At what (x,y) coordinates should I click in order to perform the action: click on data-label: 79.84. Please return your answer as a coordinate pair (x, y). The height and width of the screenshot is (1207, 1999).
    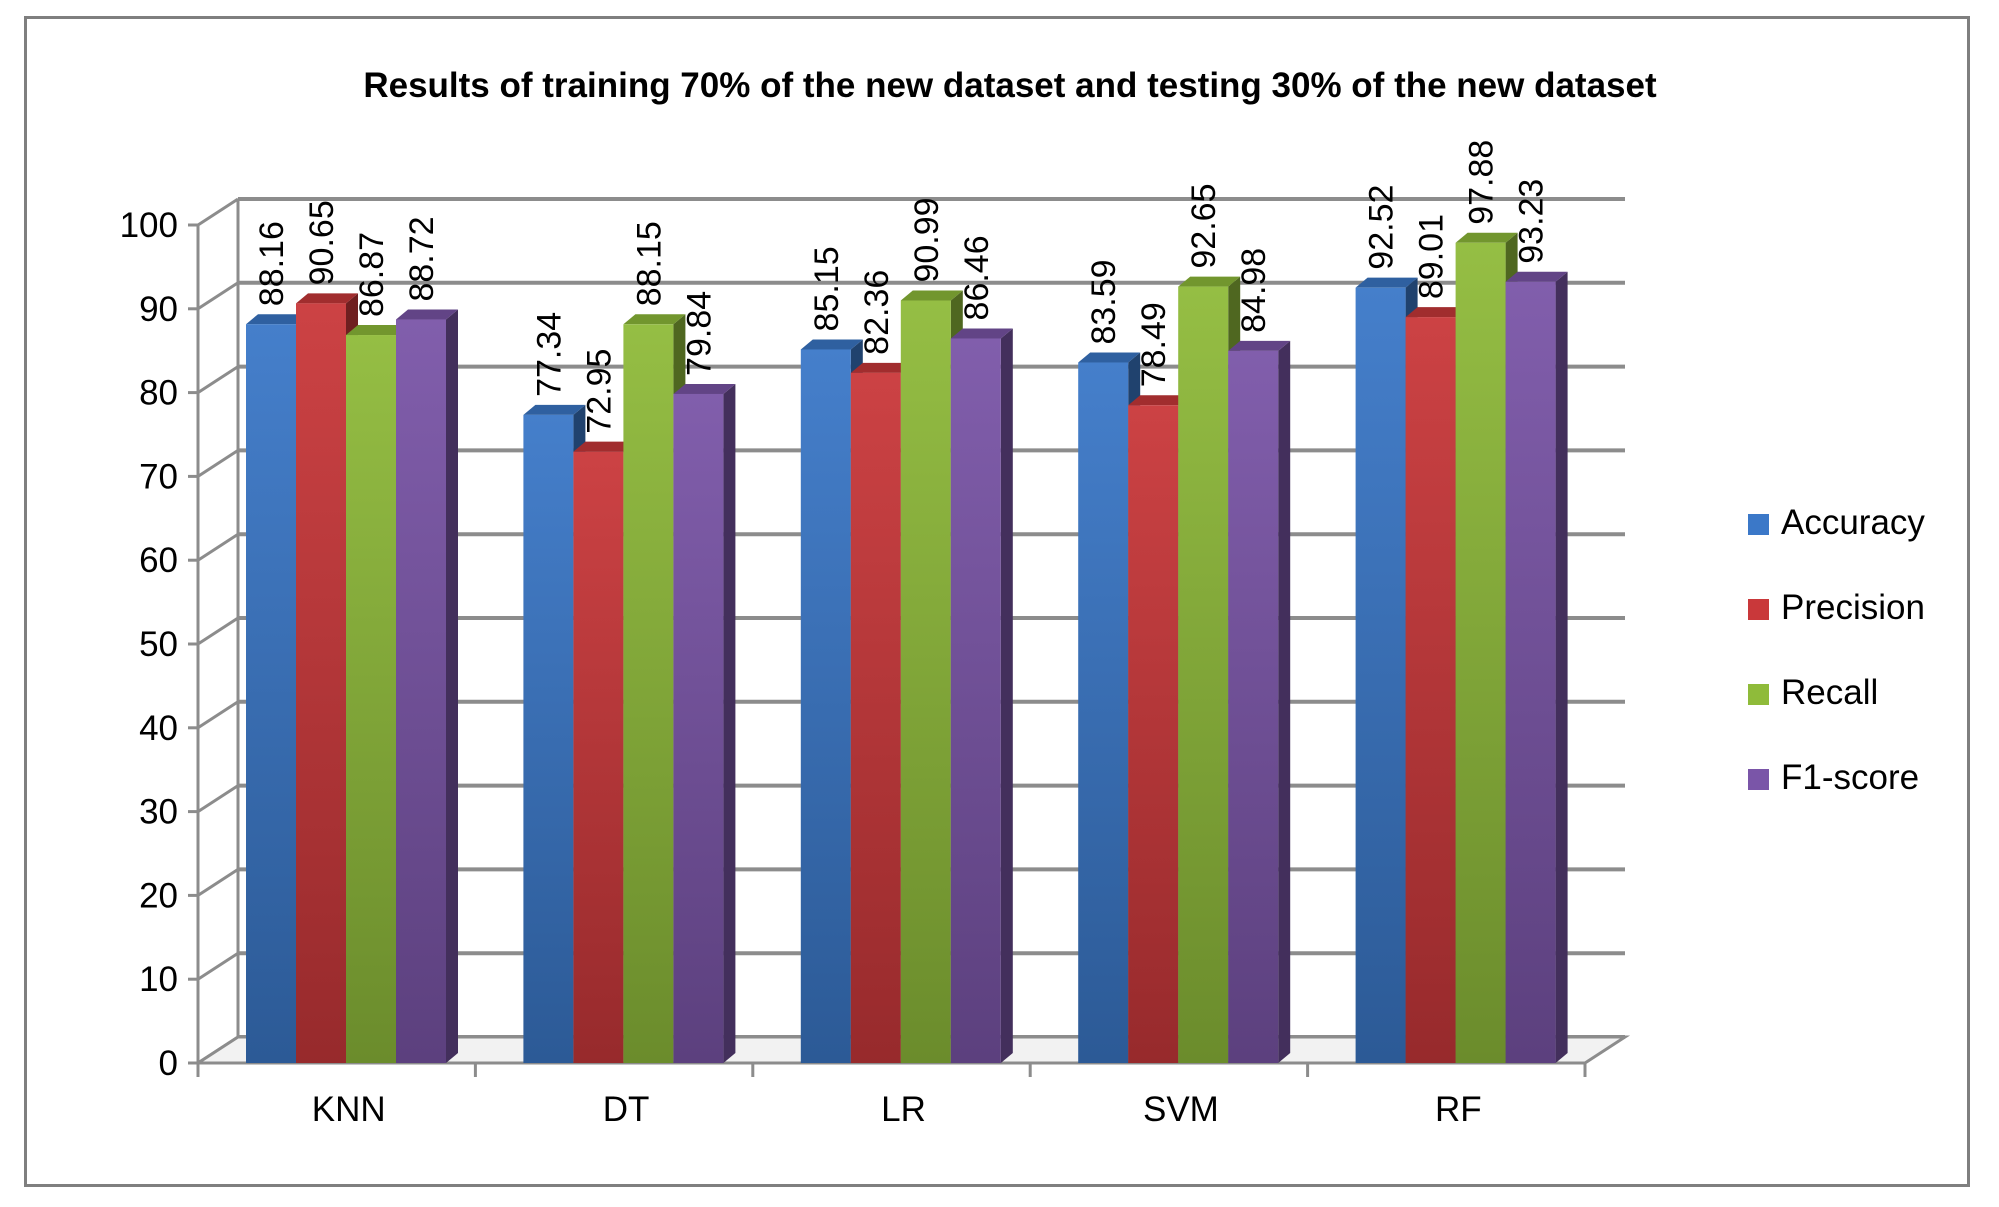
    Looking at the image, I should click on (699, 333).